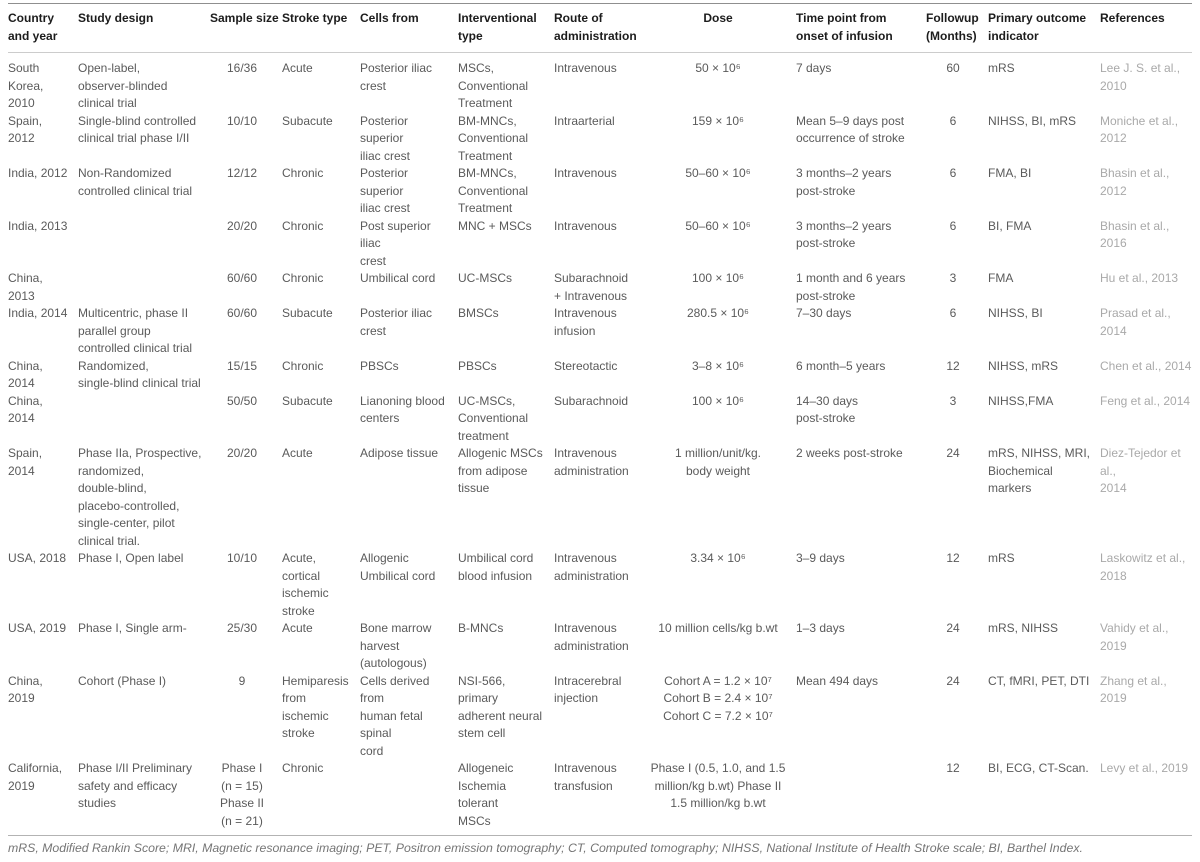  What do you see at coordinates (1146, 28) in the screenshot?
I see `column-header-reference: References` at bounding box center [1146, 28].